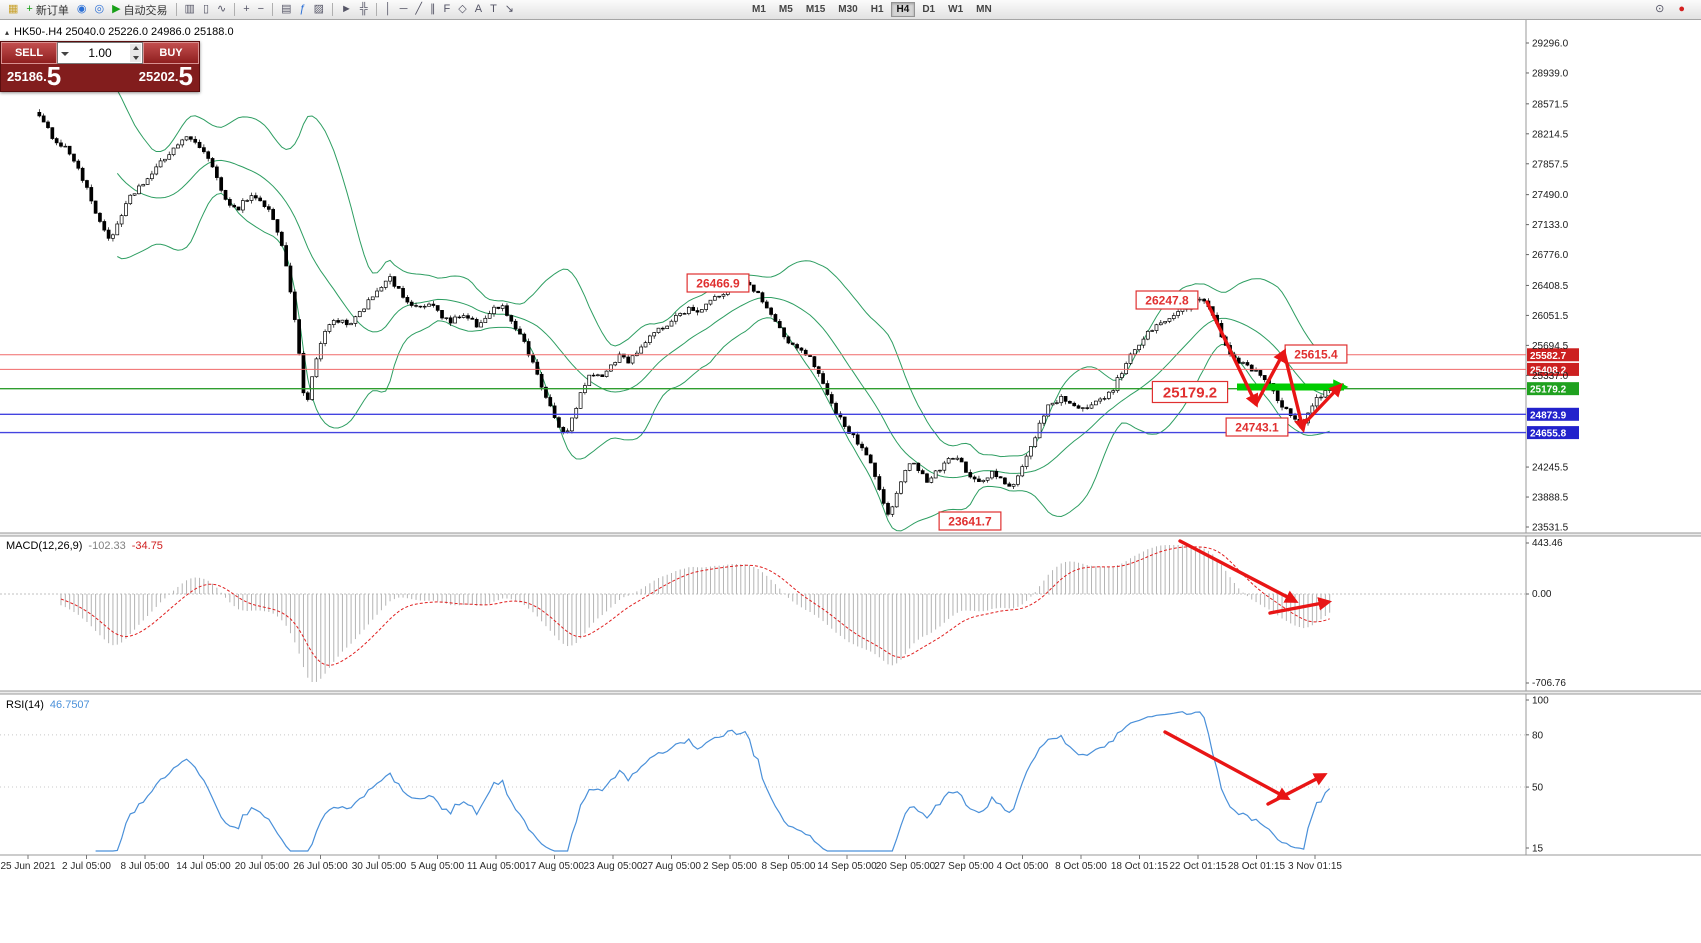  I want to click on svg-text: 15, so click(1538, 849).